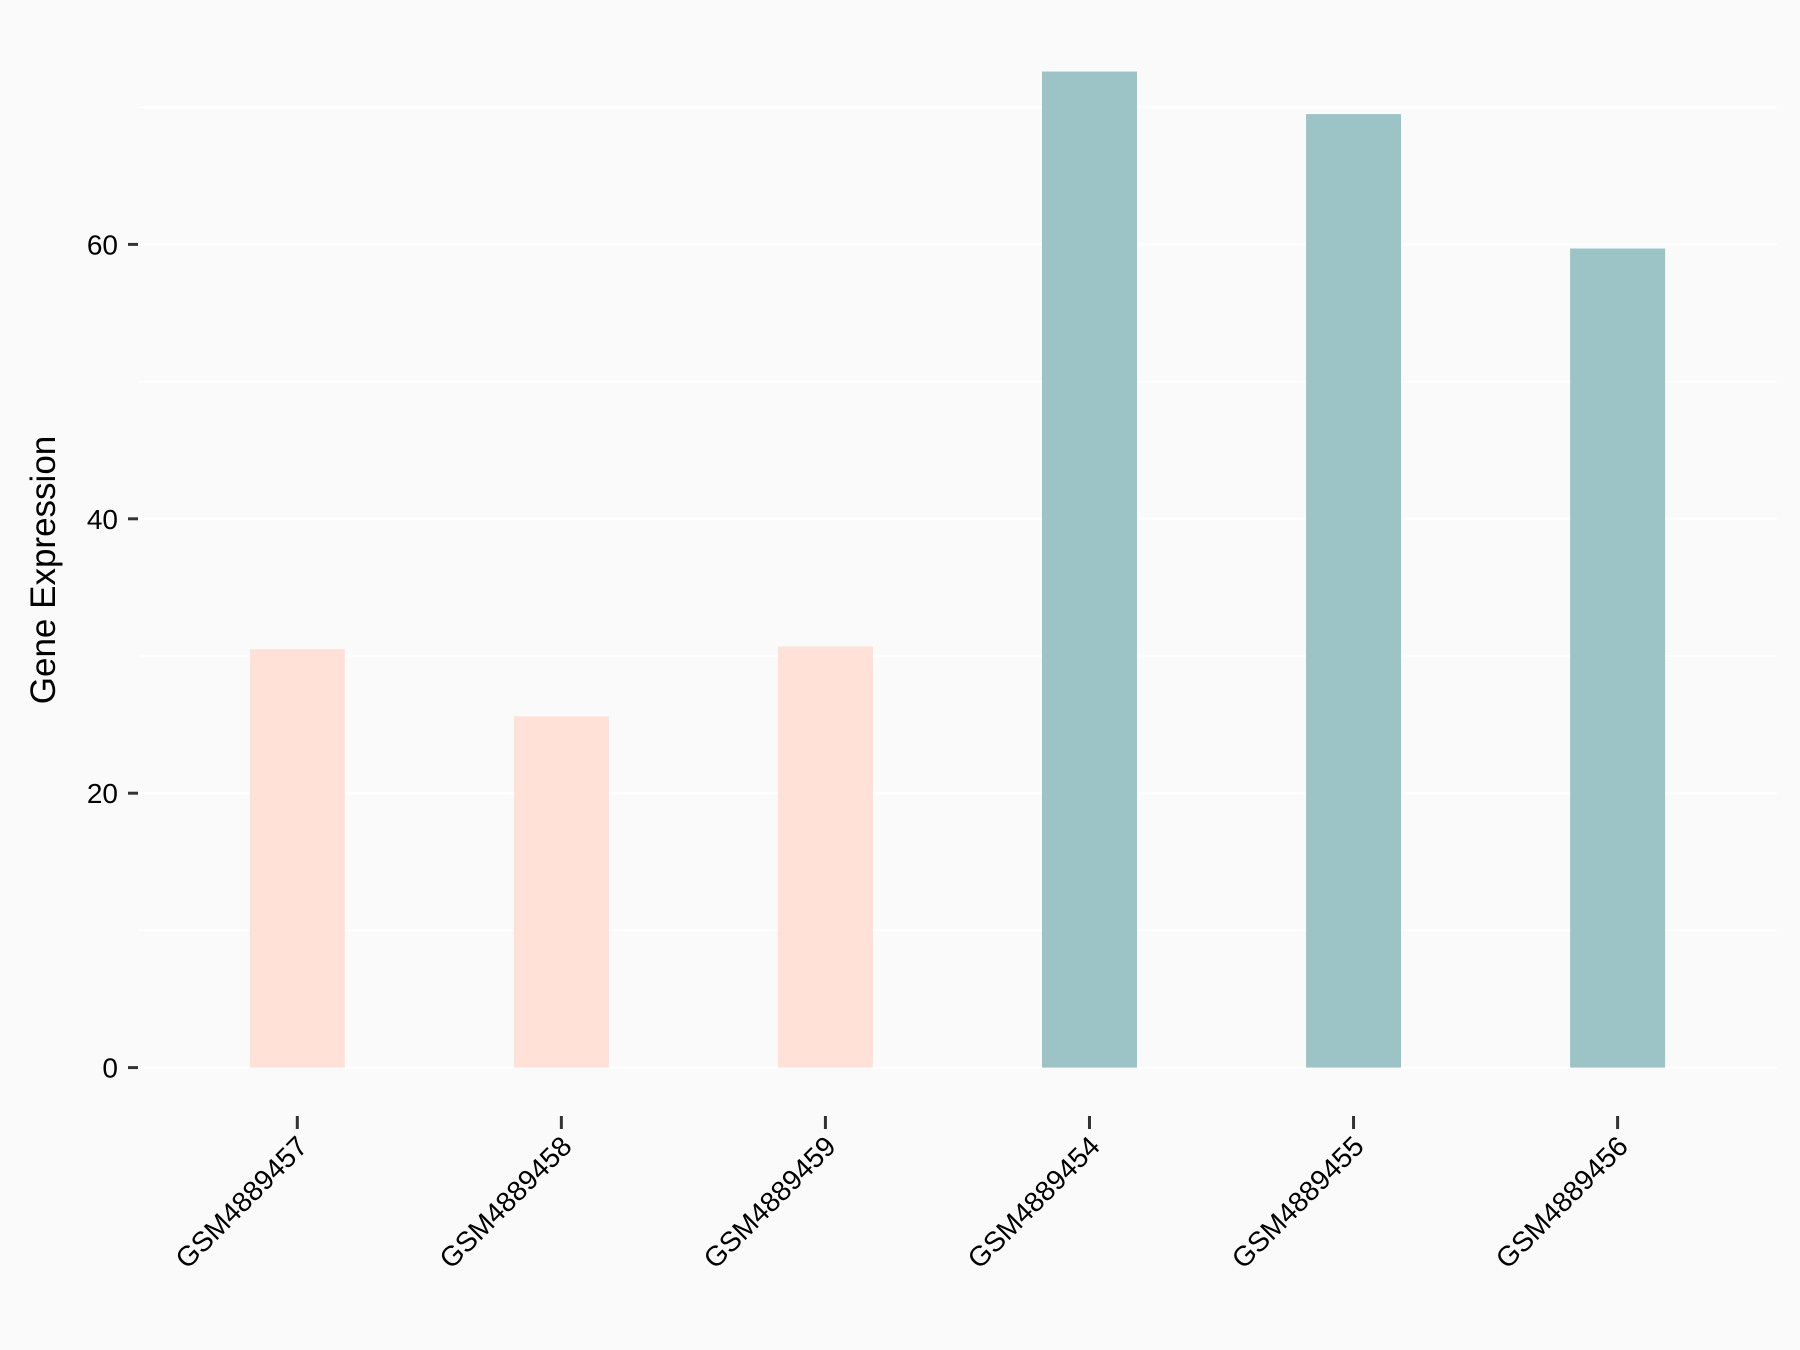 The height and width of the screenshot is (1350, 1800). Describe the element at coordinates (110, 1068) in the screenshot. I see `y-tick-label: 0` at that location.